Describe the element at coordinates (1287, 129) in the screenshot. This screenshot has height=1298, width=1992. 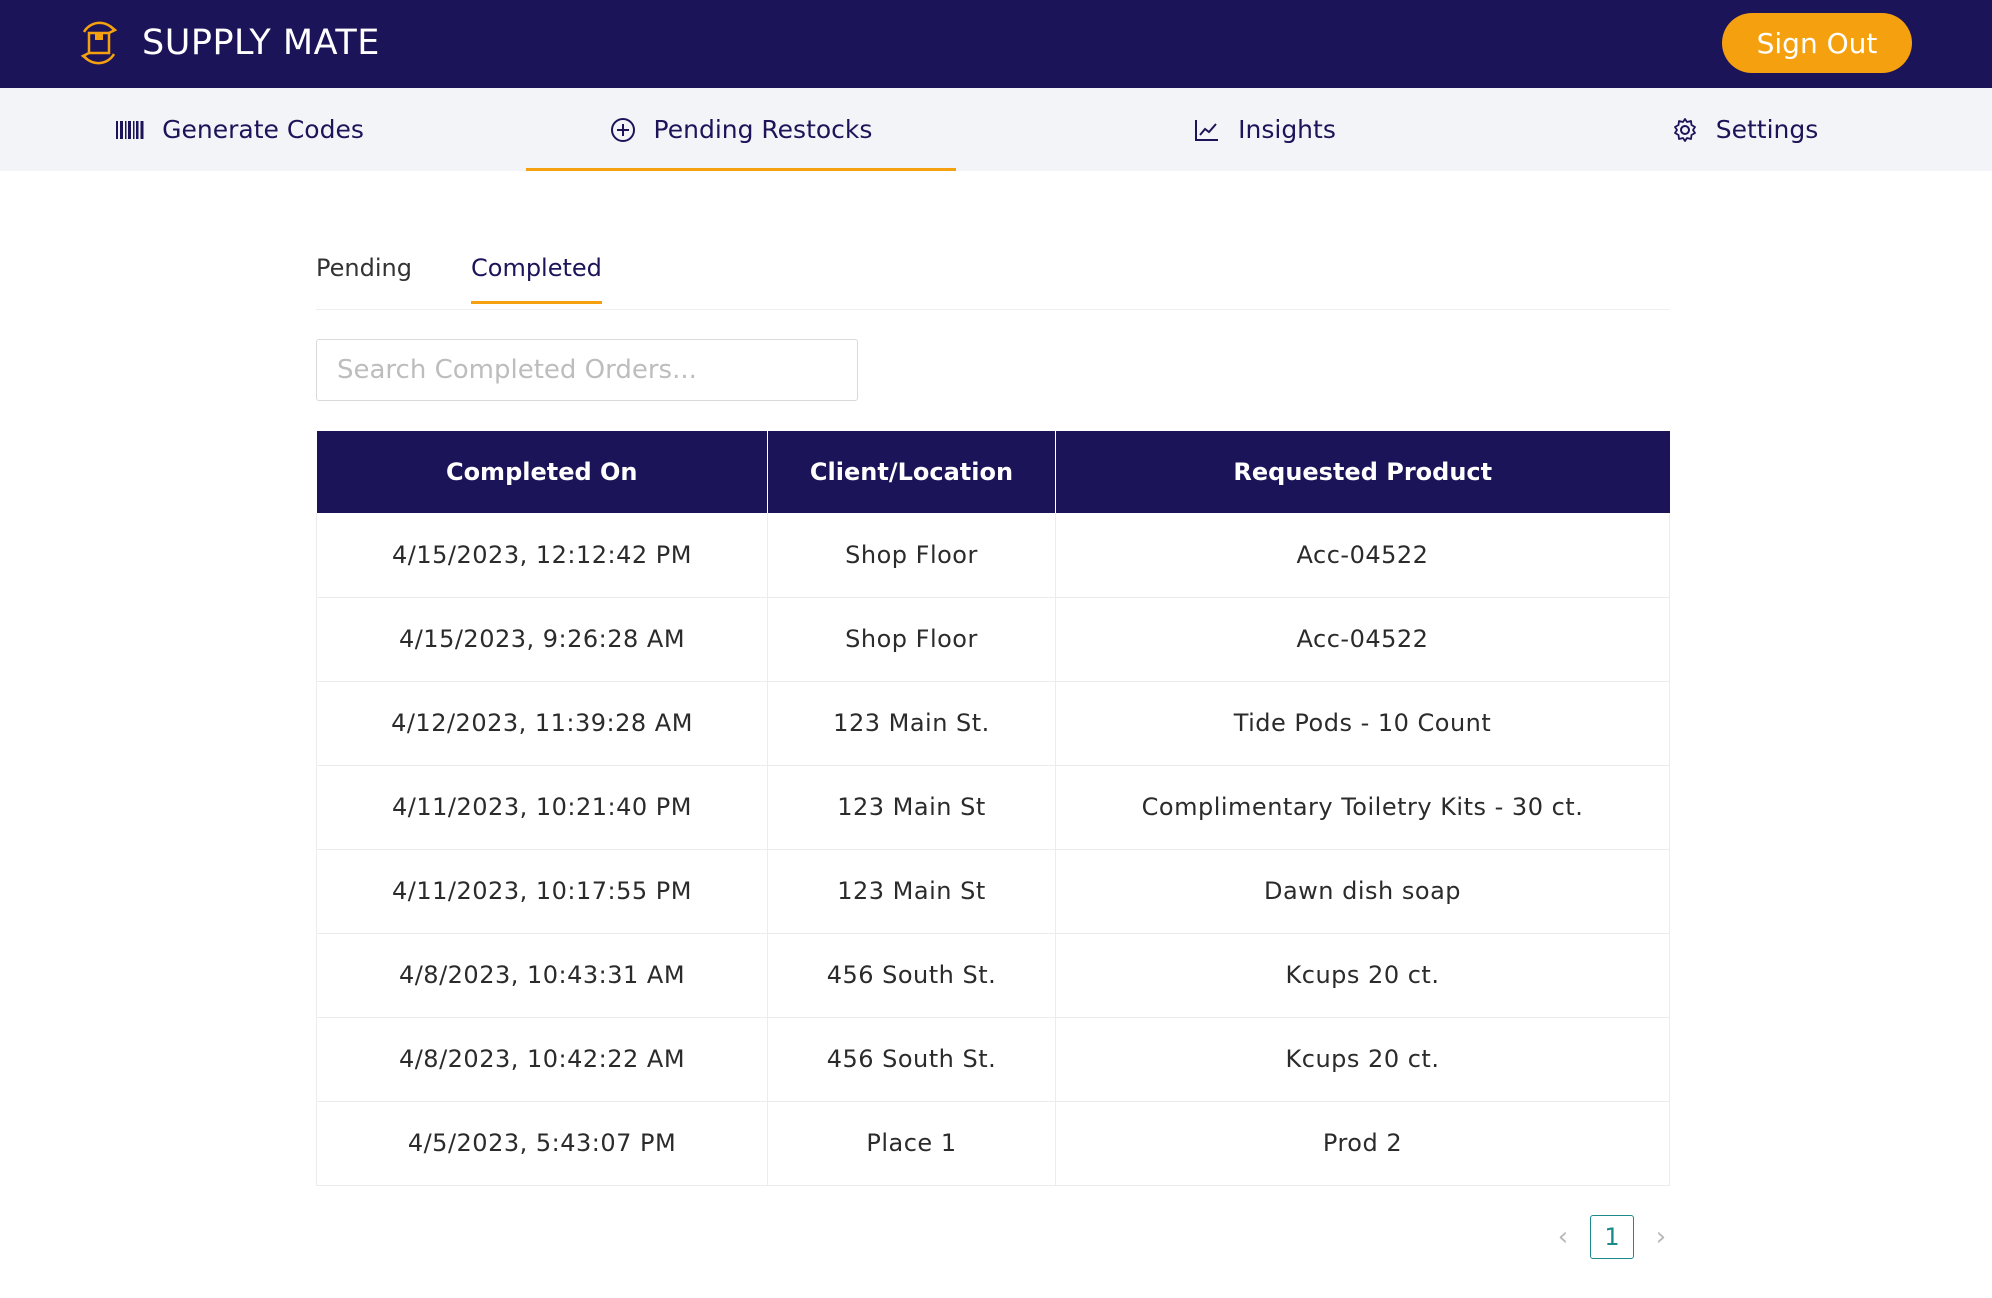
I see `nav-label: Insights` at that location.